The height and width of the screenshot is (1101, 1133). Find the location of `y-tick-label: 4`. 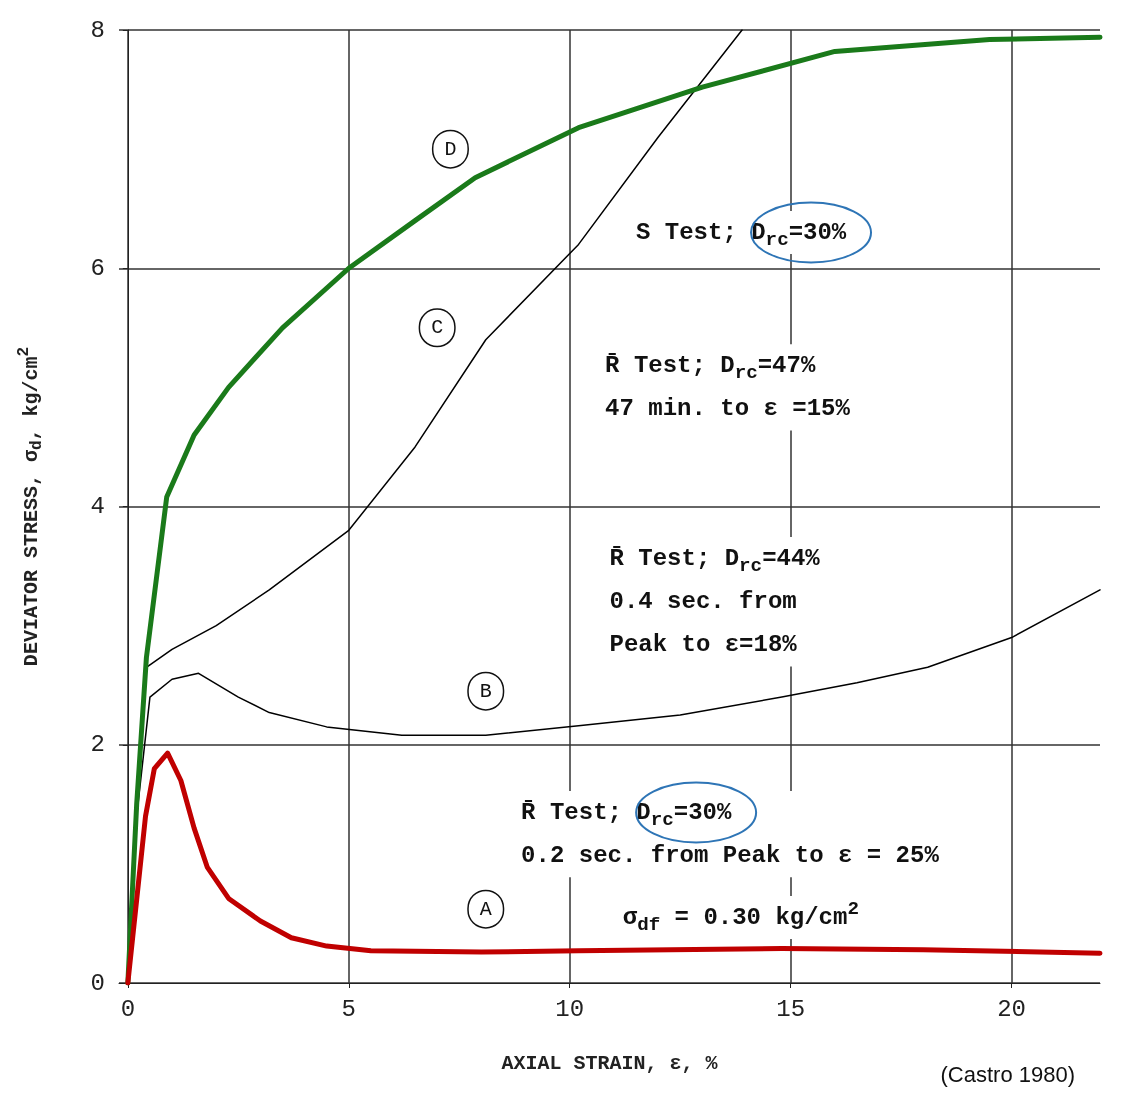

y-tick-label: 4 is located at coordinates (97, 506).